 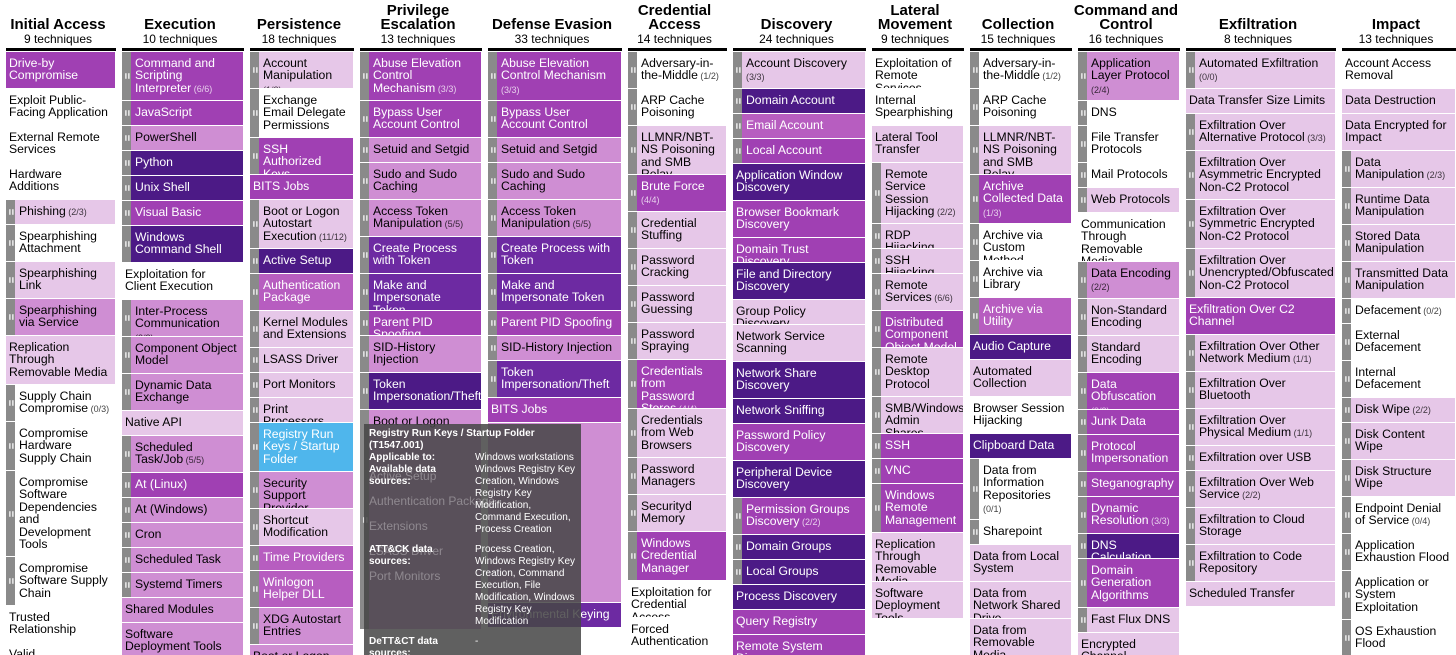 I want to click on tactic-header: Discovery 24 techniques, so click(x=796, y=25).